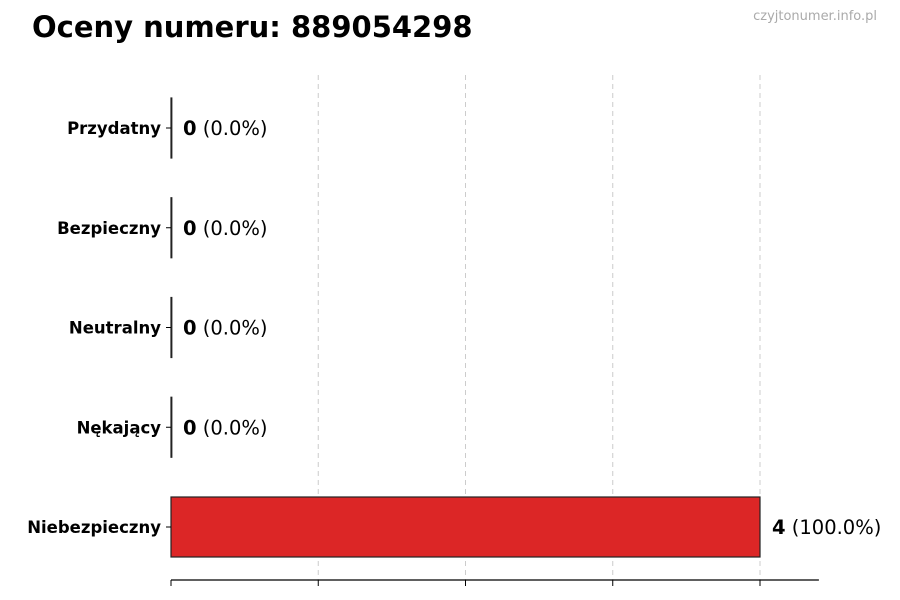  I want to click on category-label: Przydatny, so click(114, 128).